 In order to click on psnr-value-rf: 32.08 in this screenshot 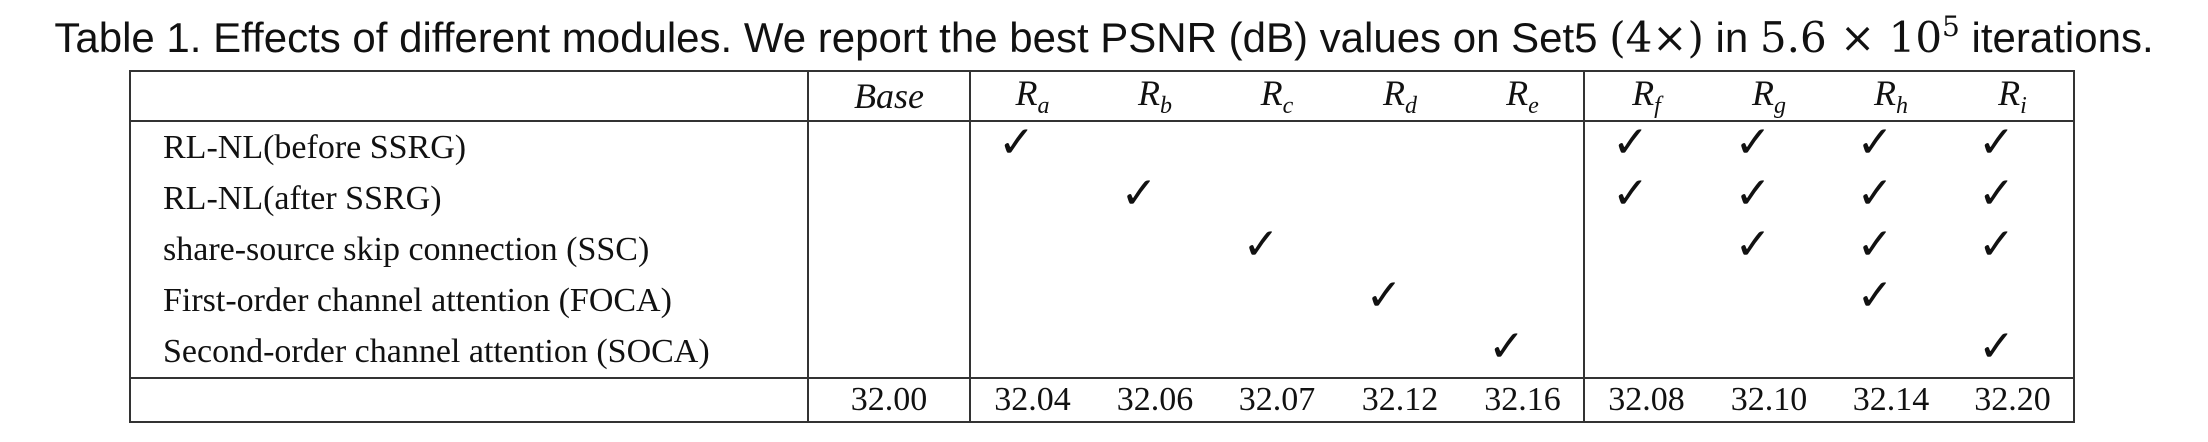, I will do `click(1645, 400)`.